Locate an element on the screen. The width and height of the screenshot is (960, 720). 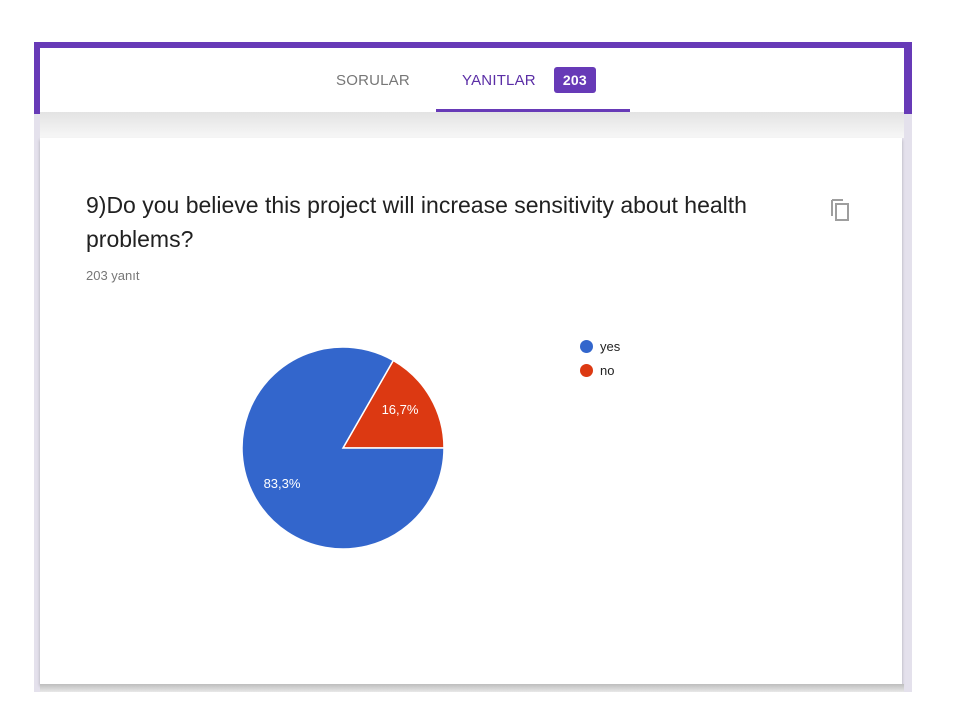
legend-dot-yes is located at coordinates (586, 346).